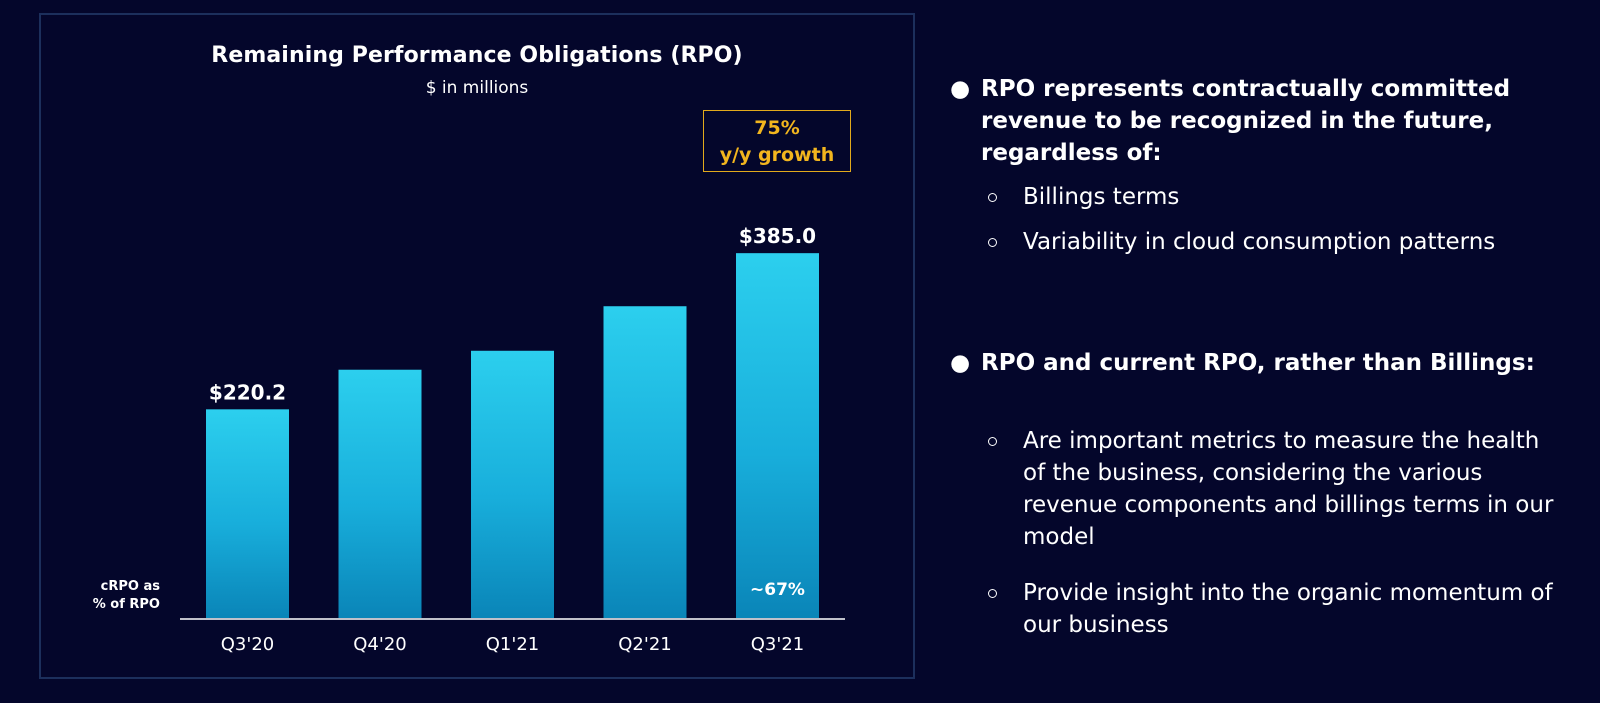 This screenshot has width=1600, height=703. What do you see at coordinates (247, 644) in the screenshot?
I see `x-tick-label: Q3'20` at bounding box center [247, 644].